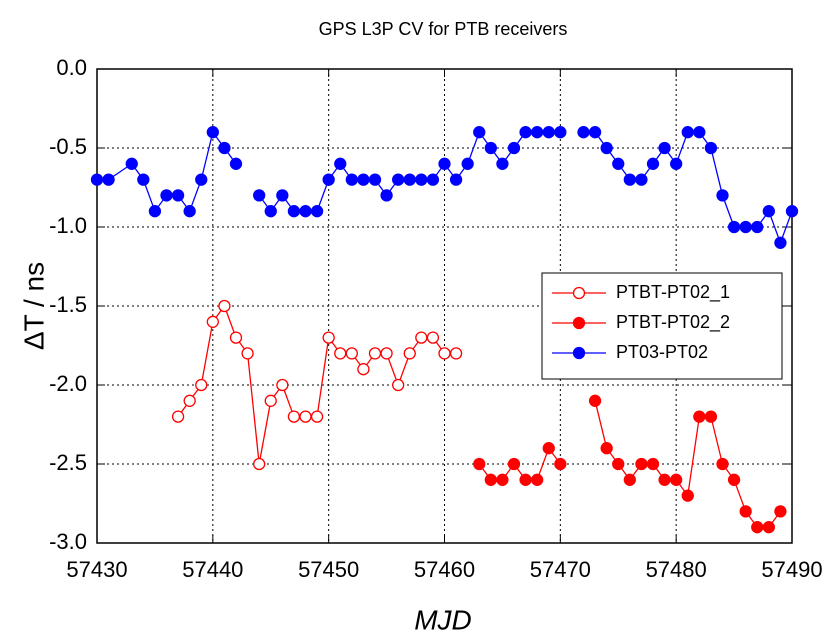 This screenshot has height=644, width=832. Describe the element at coordinates (68, 225) in the screenshot. I see `y-tick-label: -1.0` at that location.